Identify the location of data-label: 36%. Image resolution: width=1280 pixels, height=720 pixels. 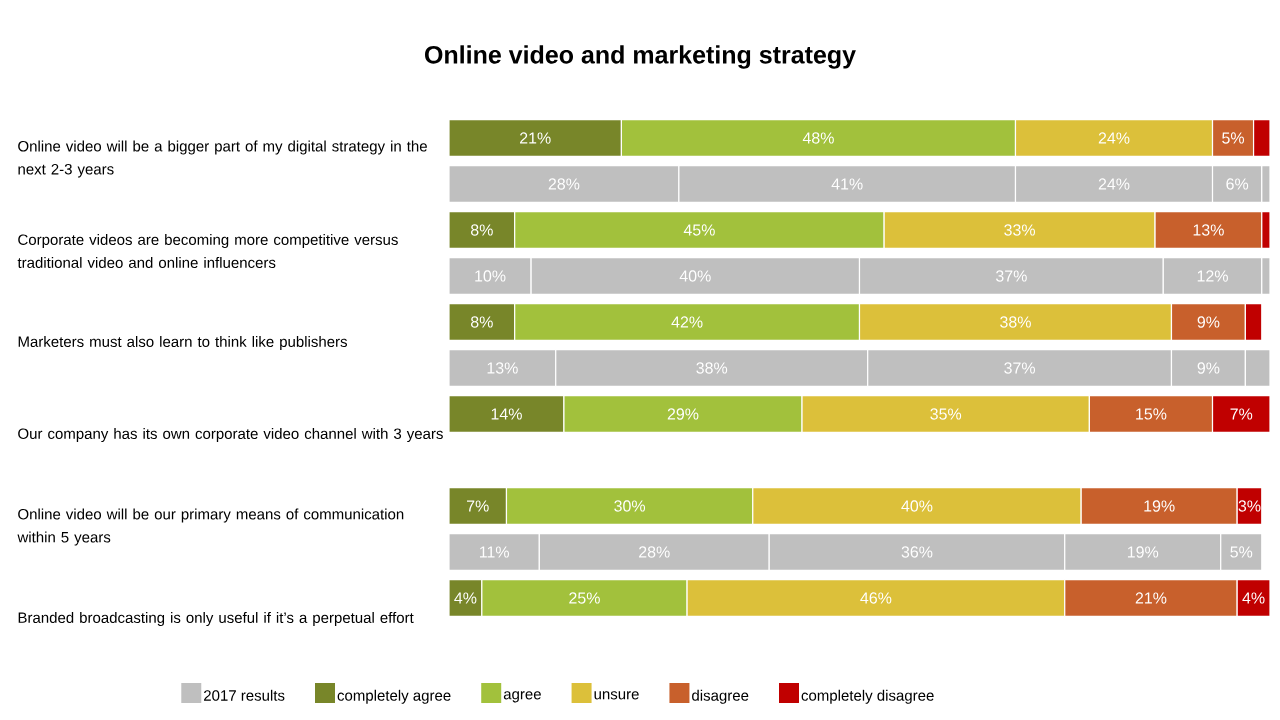
(917, 552).